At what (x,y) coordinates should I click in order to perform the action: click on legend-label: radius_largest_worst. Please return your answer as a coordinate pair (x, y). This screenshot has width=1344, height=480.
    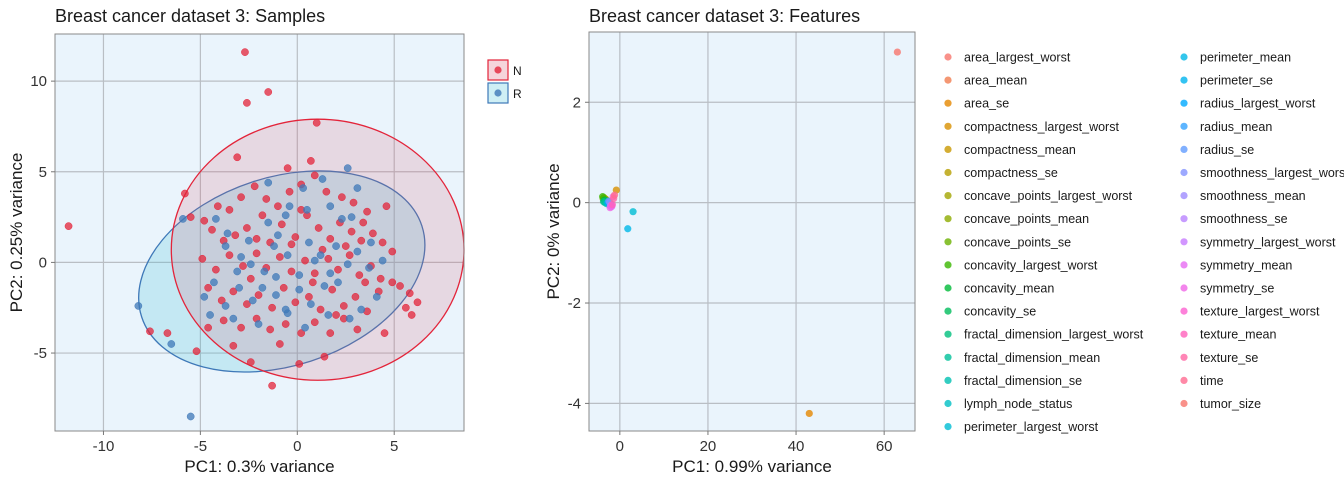
    Looking at the image, I should click on (1258, 104).